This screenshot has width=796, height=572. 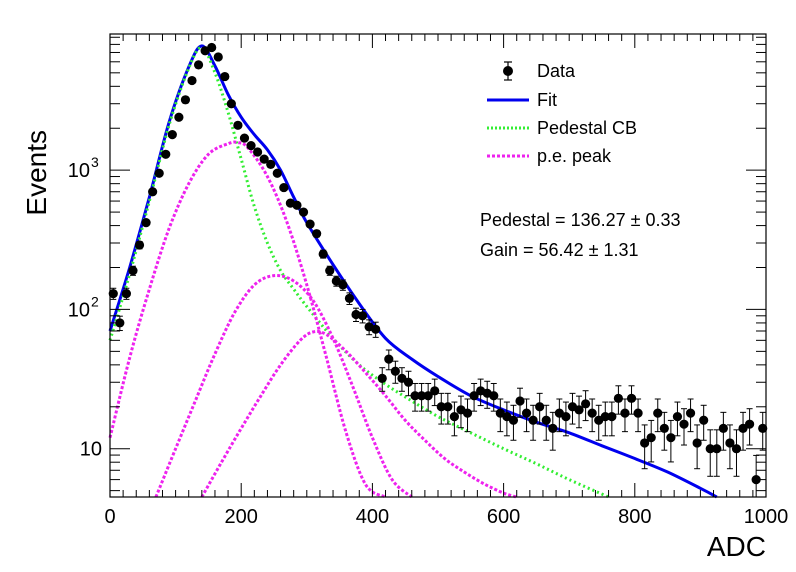 What do you see at coordinates (95, 162) in the screenshot?
I see `y-tick-label-exponent: 3` at bounding box center [95, 162].